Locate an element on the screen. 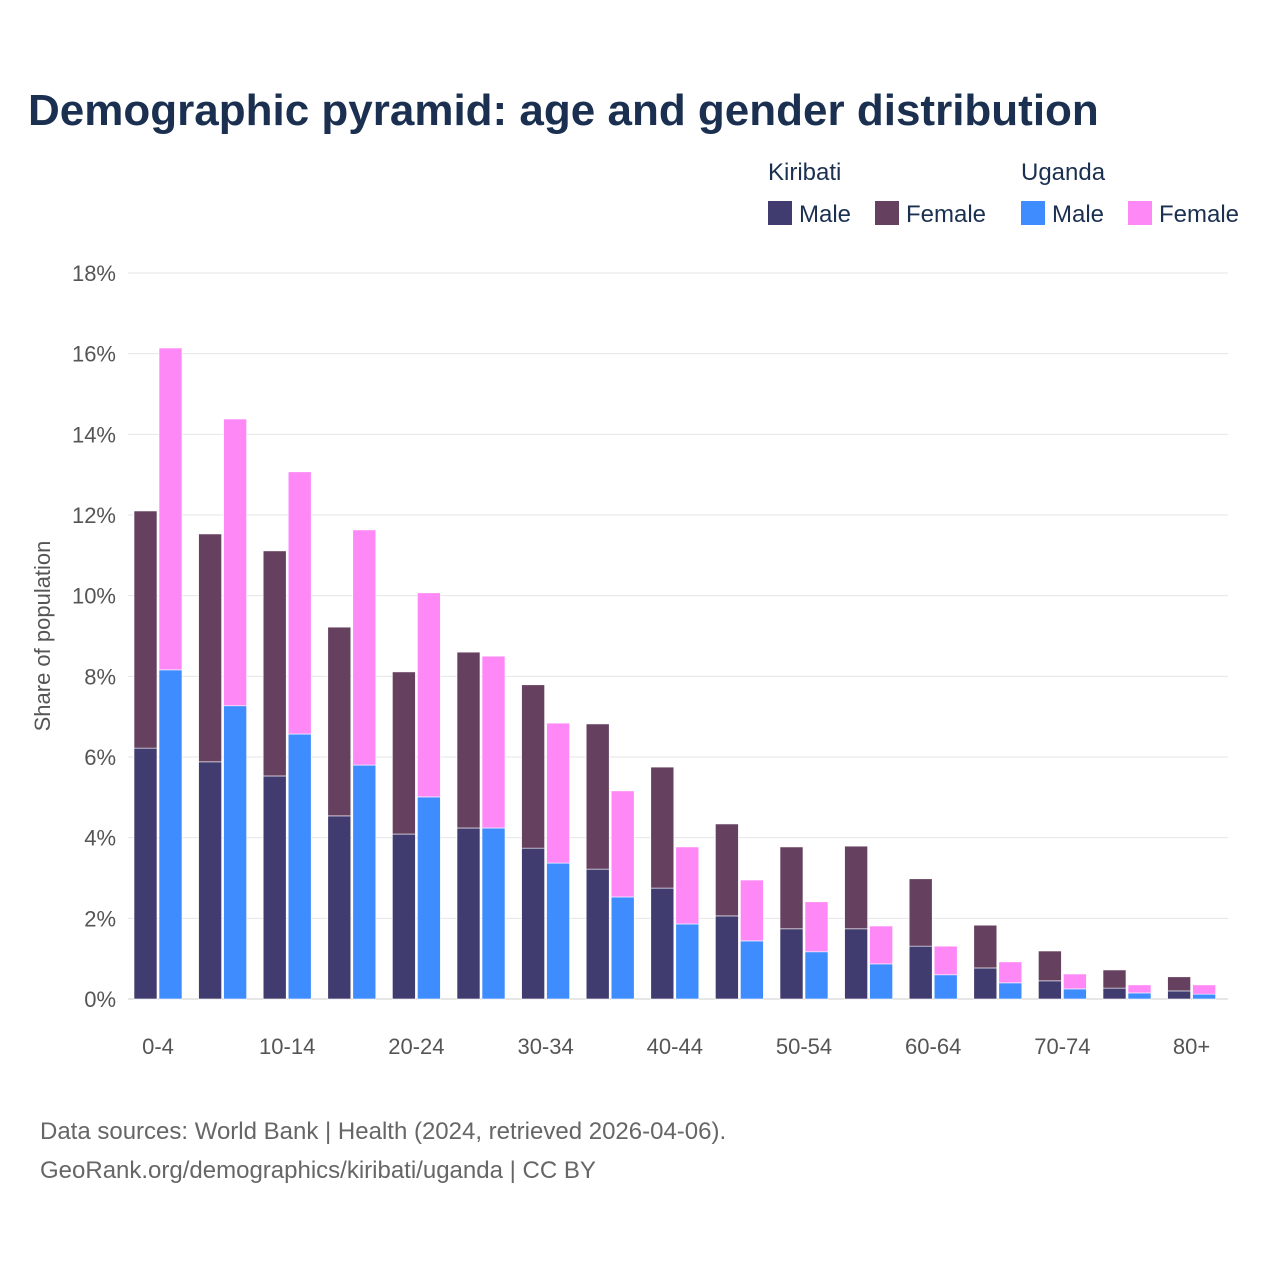 The image size is (1280, 1280). x-tick-label: 40-44 is located at coordinates (675, 1046).